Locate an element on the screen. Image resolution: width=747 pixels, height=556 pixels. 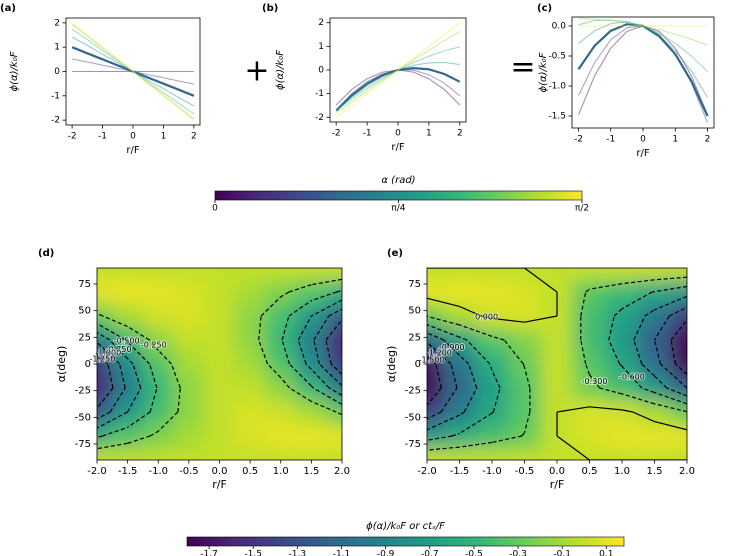
y-tick-label: -1.0 is located at coordinates (557, 87).